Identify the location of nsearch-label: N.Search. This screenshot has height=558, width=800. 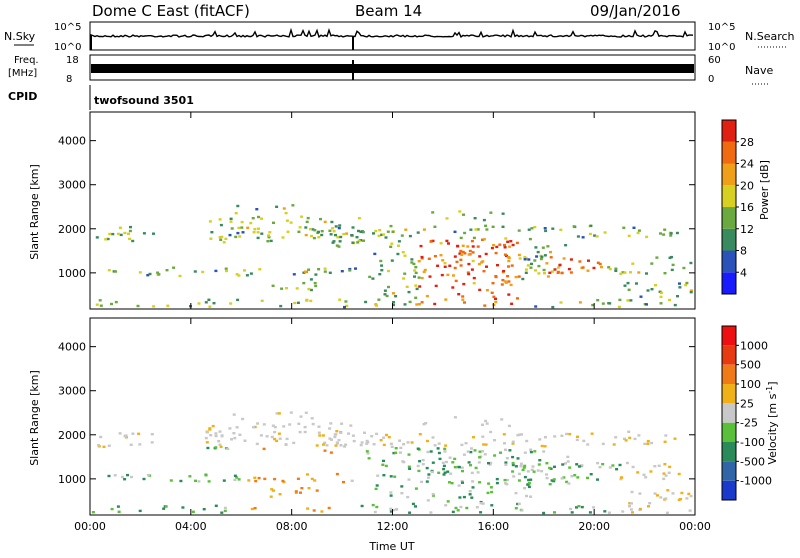
(770, 36).